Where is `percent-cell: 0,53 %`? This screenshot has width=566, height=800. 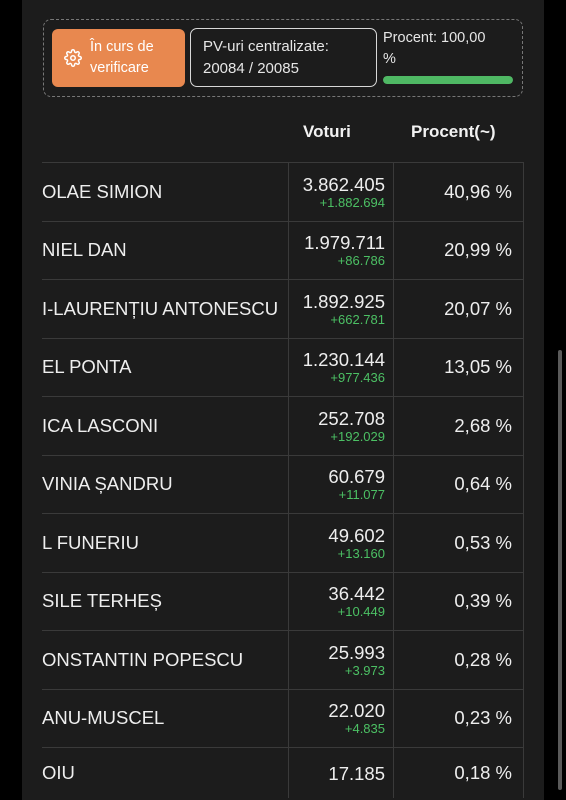 percent-cell: 0,53 % is located at coordinates (483, 542).